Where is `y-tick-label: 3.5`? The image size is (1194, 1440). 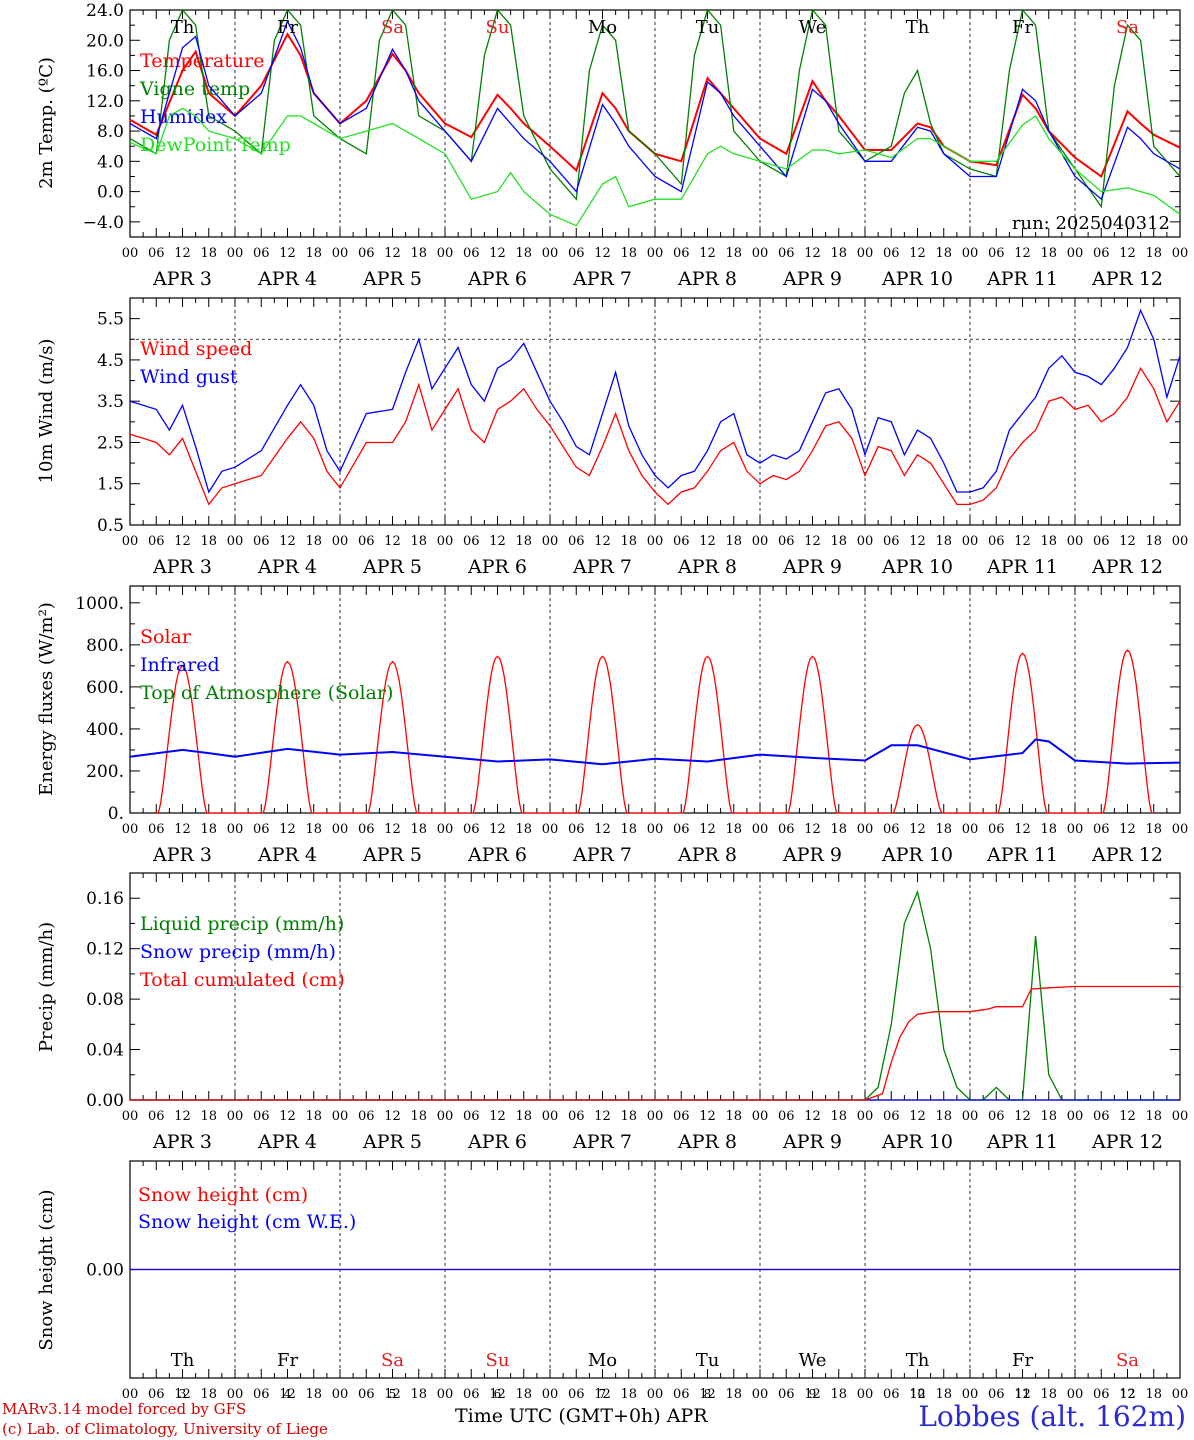
y-tick-label: 3.5 is located at coordinates (110, 402).